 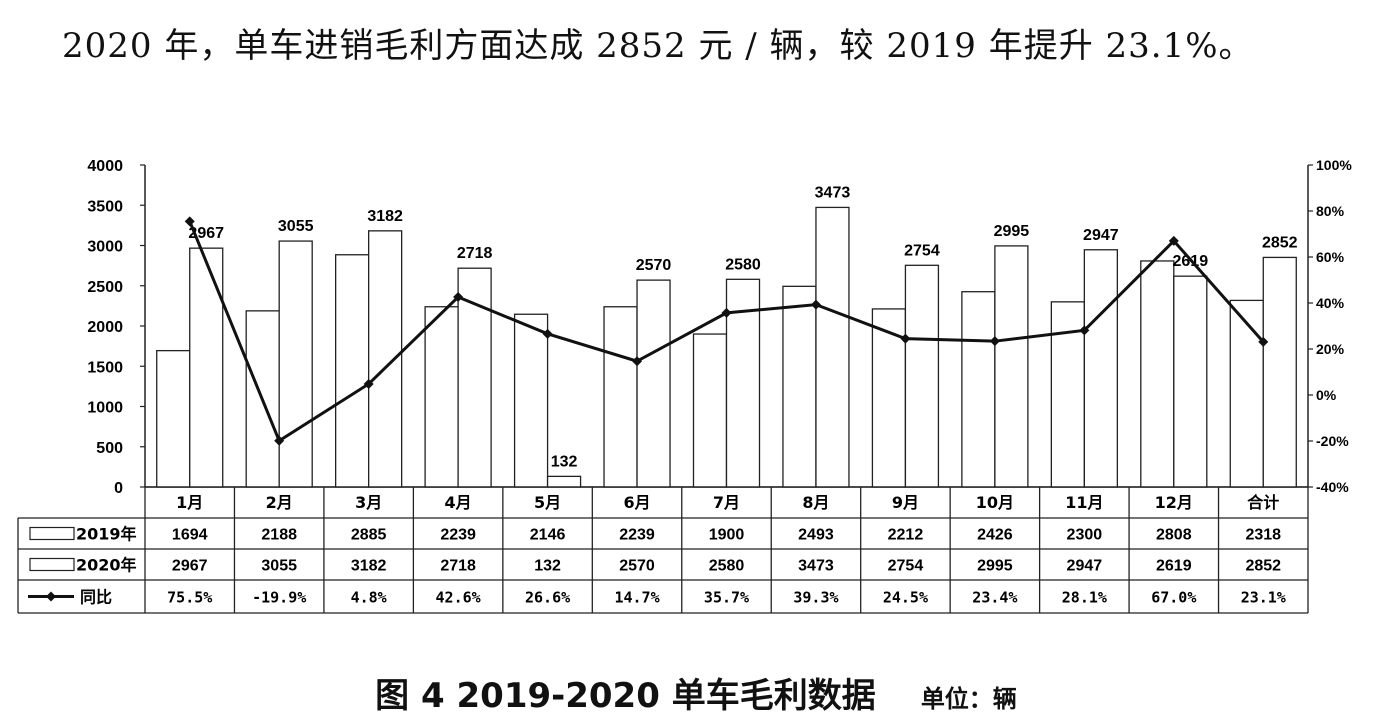 What do you see at coordinates (105, 408) in the screenshot?
I see `y-left-tick-label: 1000` at bounding box center [105, 408].